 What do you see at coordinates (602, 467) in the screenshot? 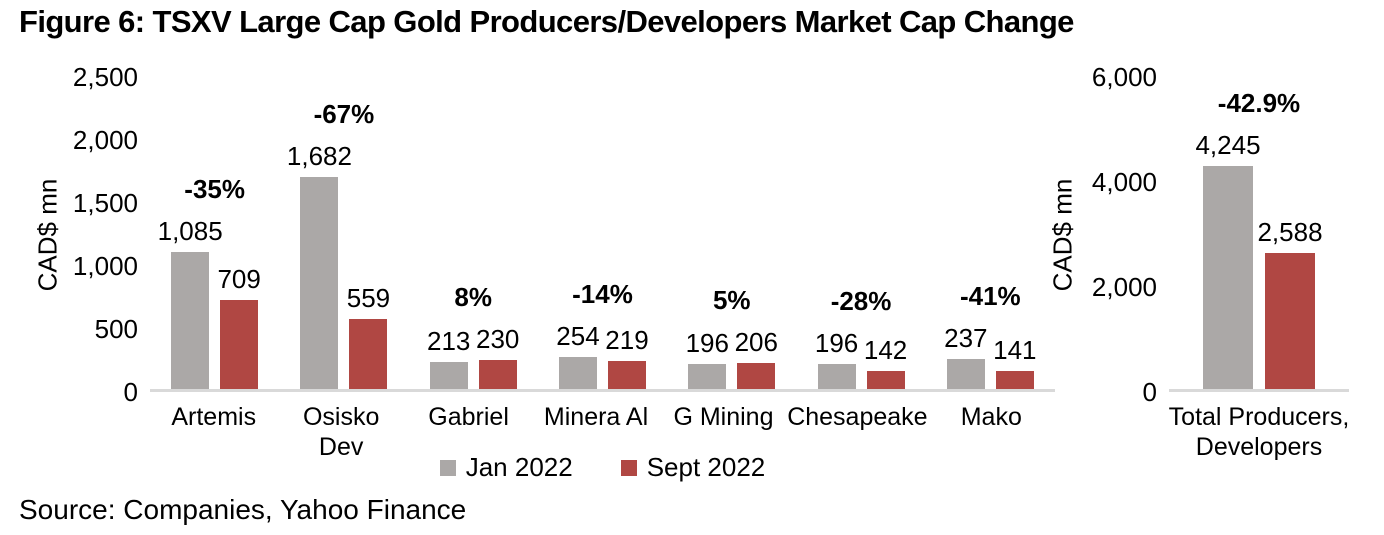
I see `legend: Jan 2022 Sept 2022` at bounding box center [602, 467].